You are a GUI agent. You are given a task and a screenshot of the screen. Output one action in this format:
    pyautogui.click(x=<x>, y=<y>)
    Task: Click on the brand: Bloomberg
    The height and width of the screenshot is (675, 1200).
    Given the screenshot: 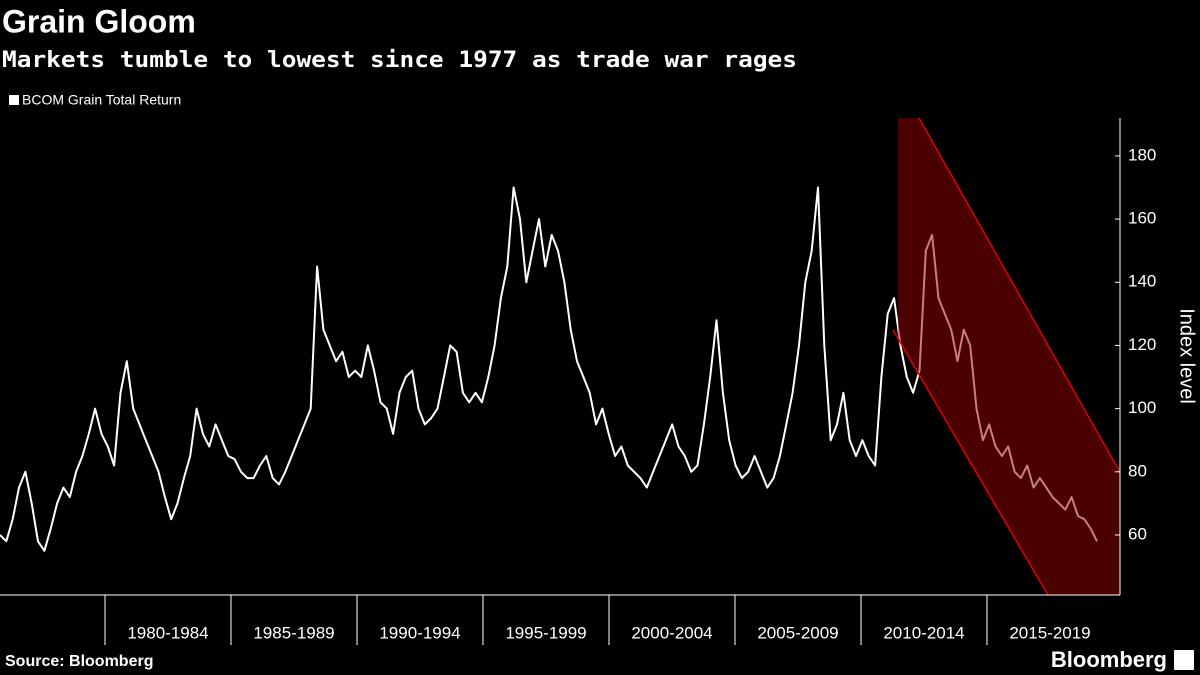 What is the action you would take?
    pyautogui.click(x=1109, y=659)
    